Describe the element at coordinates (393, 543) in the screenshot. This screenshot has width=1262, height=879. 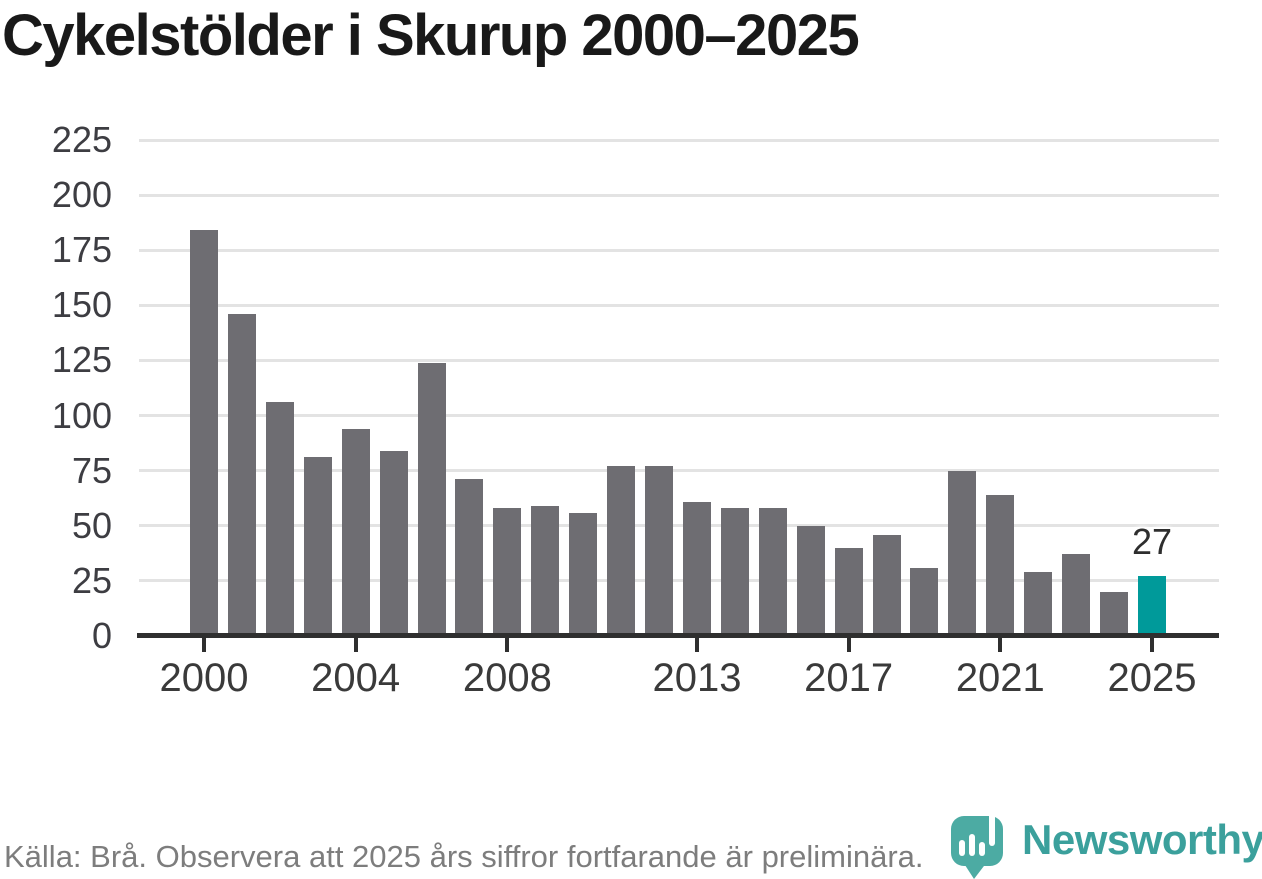
I see `bar-2005` at that location.